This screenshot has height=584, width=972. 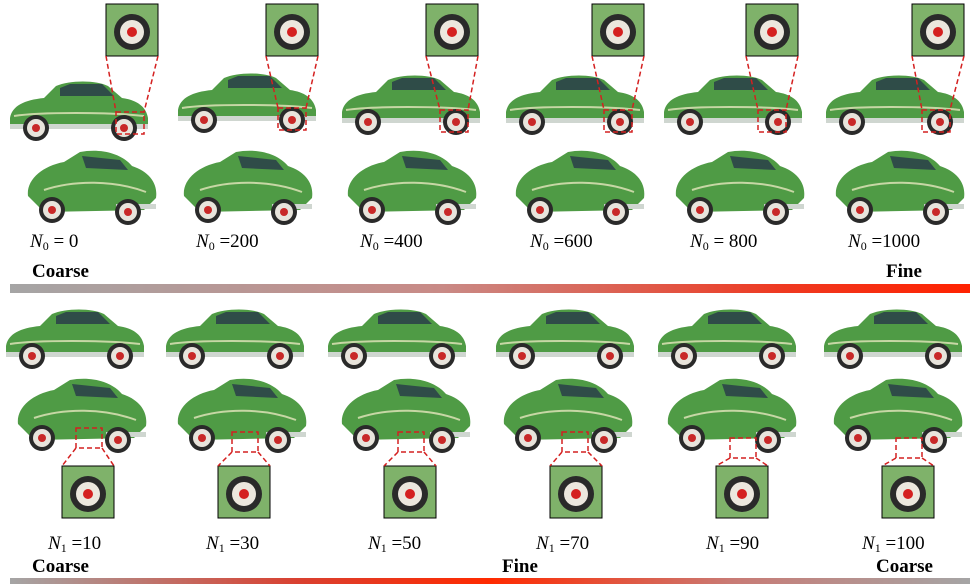 What do you see at coordinates (60, 566) in the screenshot?
I see `bottom-left-word: Coarse` at bounding box center [60, 566].